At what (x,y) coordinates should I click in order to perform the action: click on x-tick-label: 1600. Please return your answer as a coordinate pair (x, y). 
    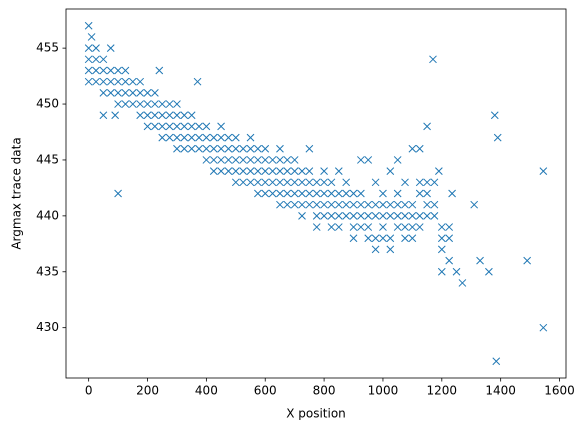
    Looking at the image, I should click on (559, 391).